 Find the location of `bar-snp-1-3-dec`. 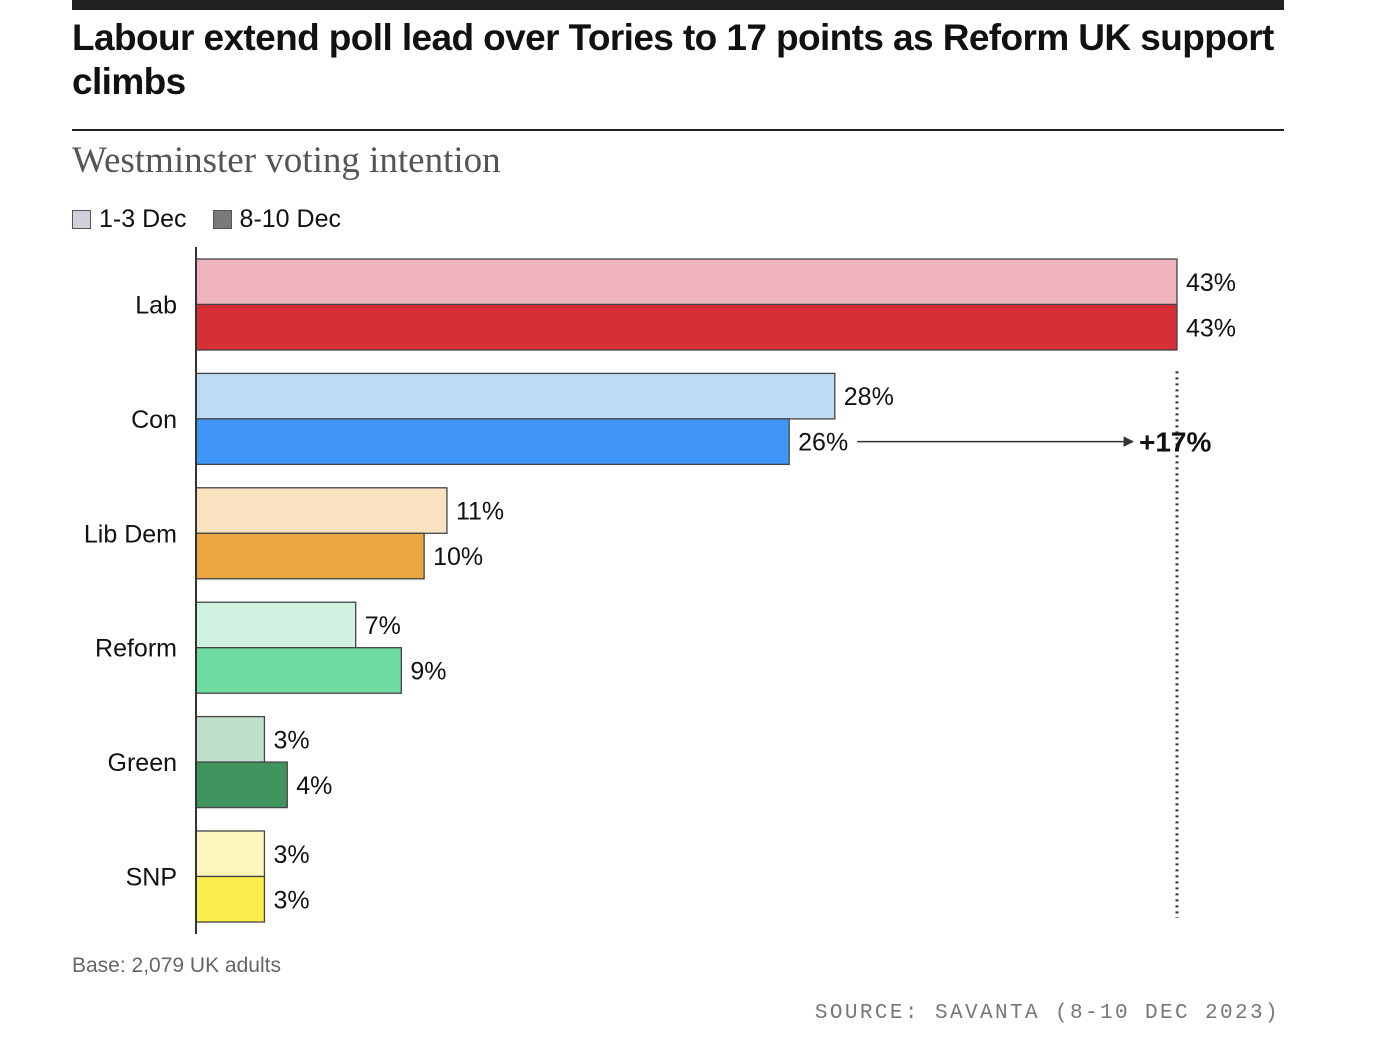

bar-snp-1-3-dec is located at coordinates (230, 854).